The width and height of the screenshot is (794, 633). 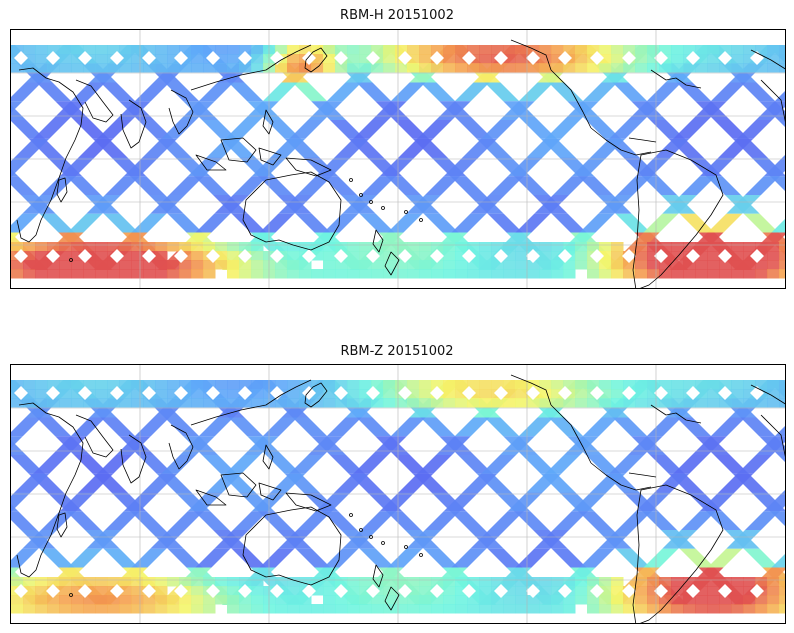 I want to click on island-dot, so click(x=383, y=208).